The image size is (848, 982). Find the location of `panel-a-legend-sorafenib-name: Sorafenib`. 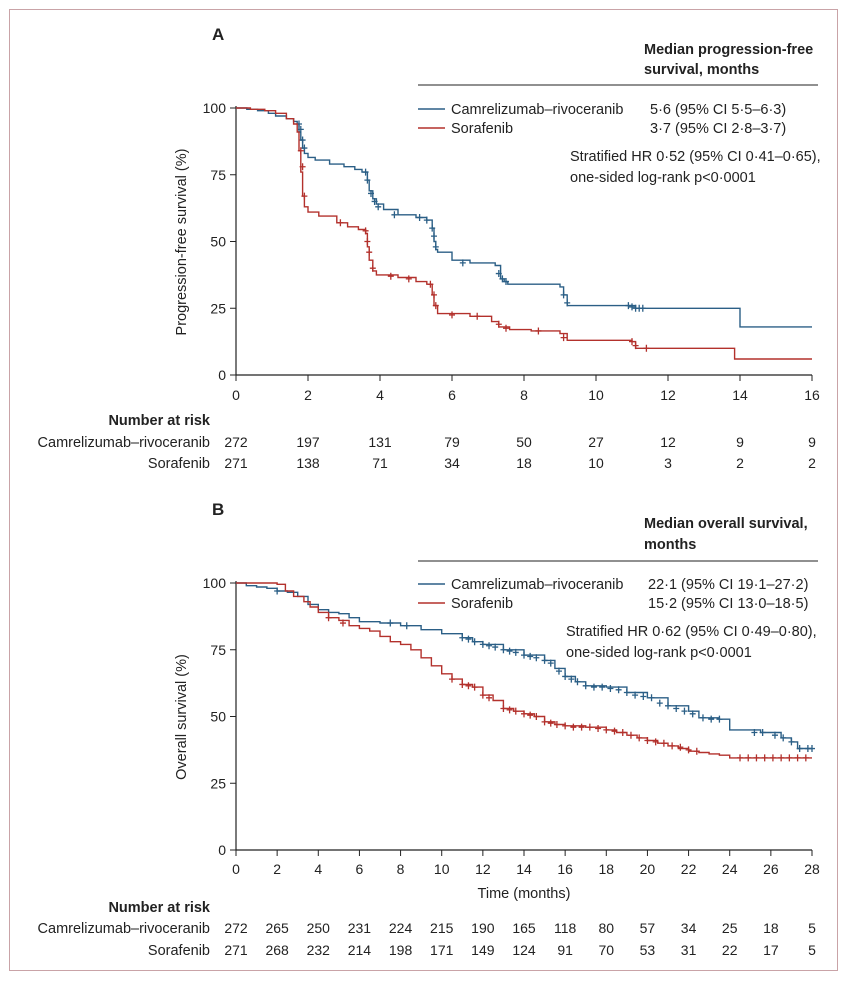

panel-a-legend-sorafenib-name: Sorafenib is located at coordinates (482, 129).